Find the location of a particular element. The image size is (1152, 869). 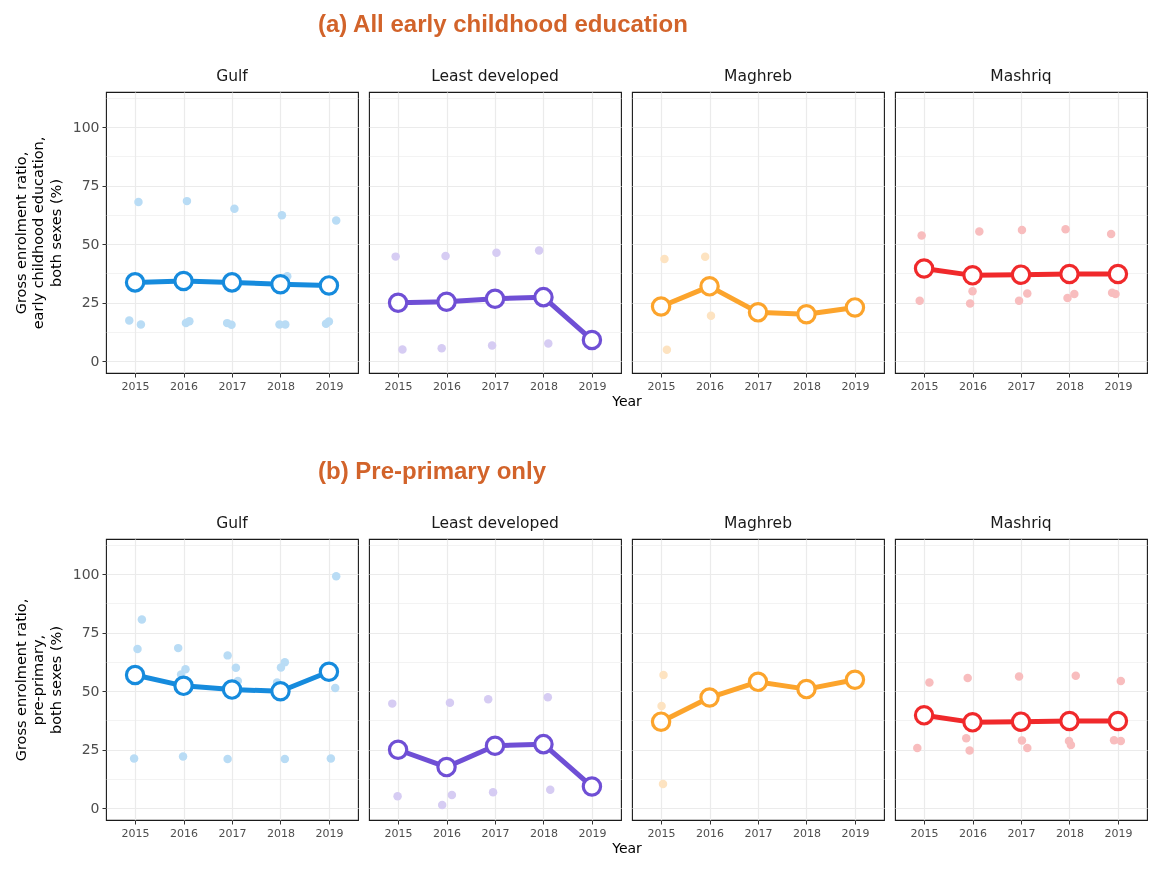

text: (b) Pre-primary only is located at coordinates (432, 470).